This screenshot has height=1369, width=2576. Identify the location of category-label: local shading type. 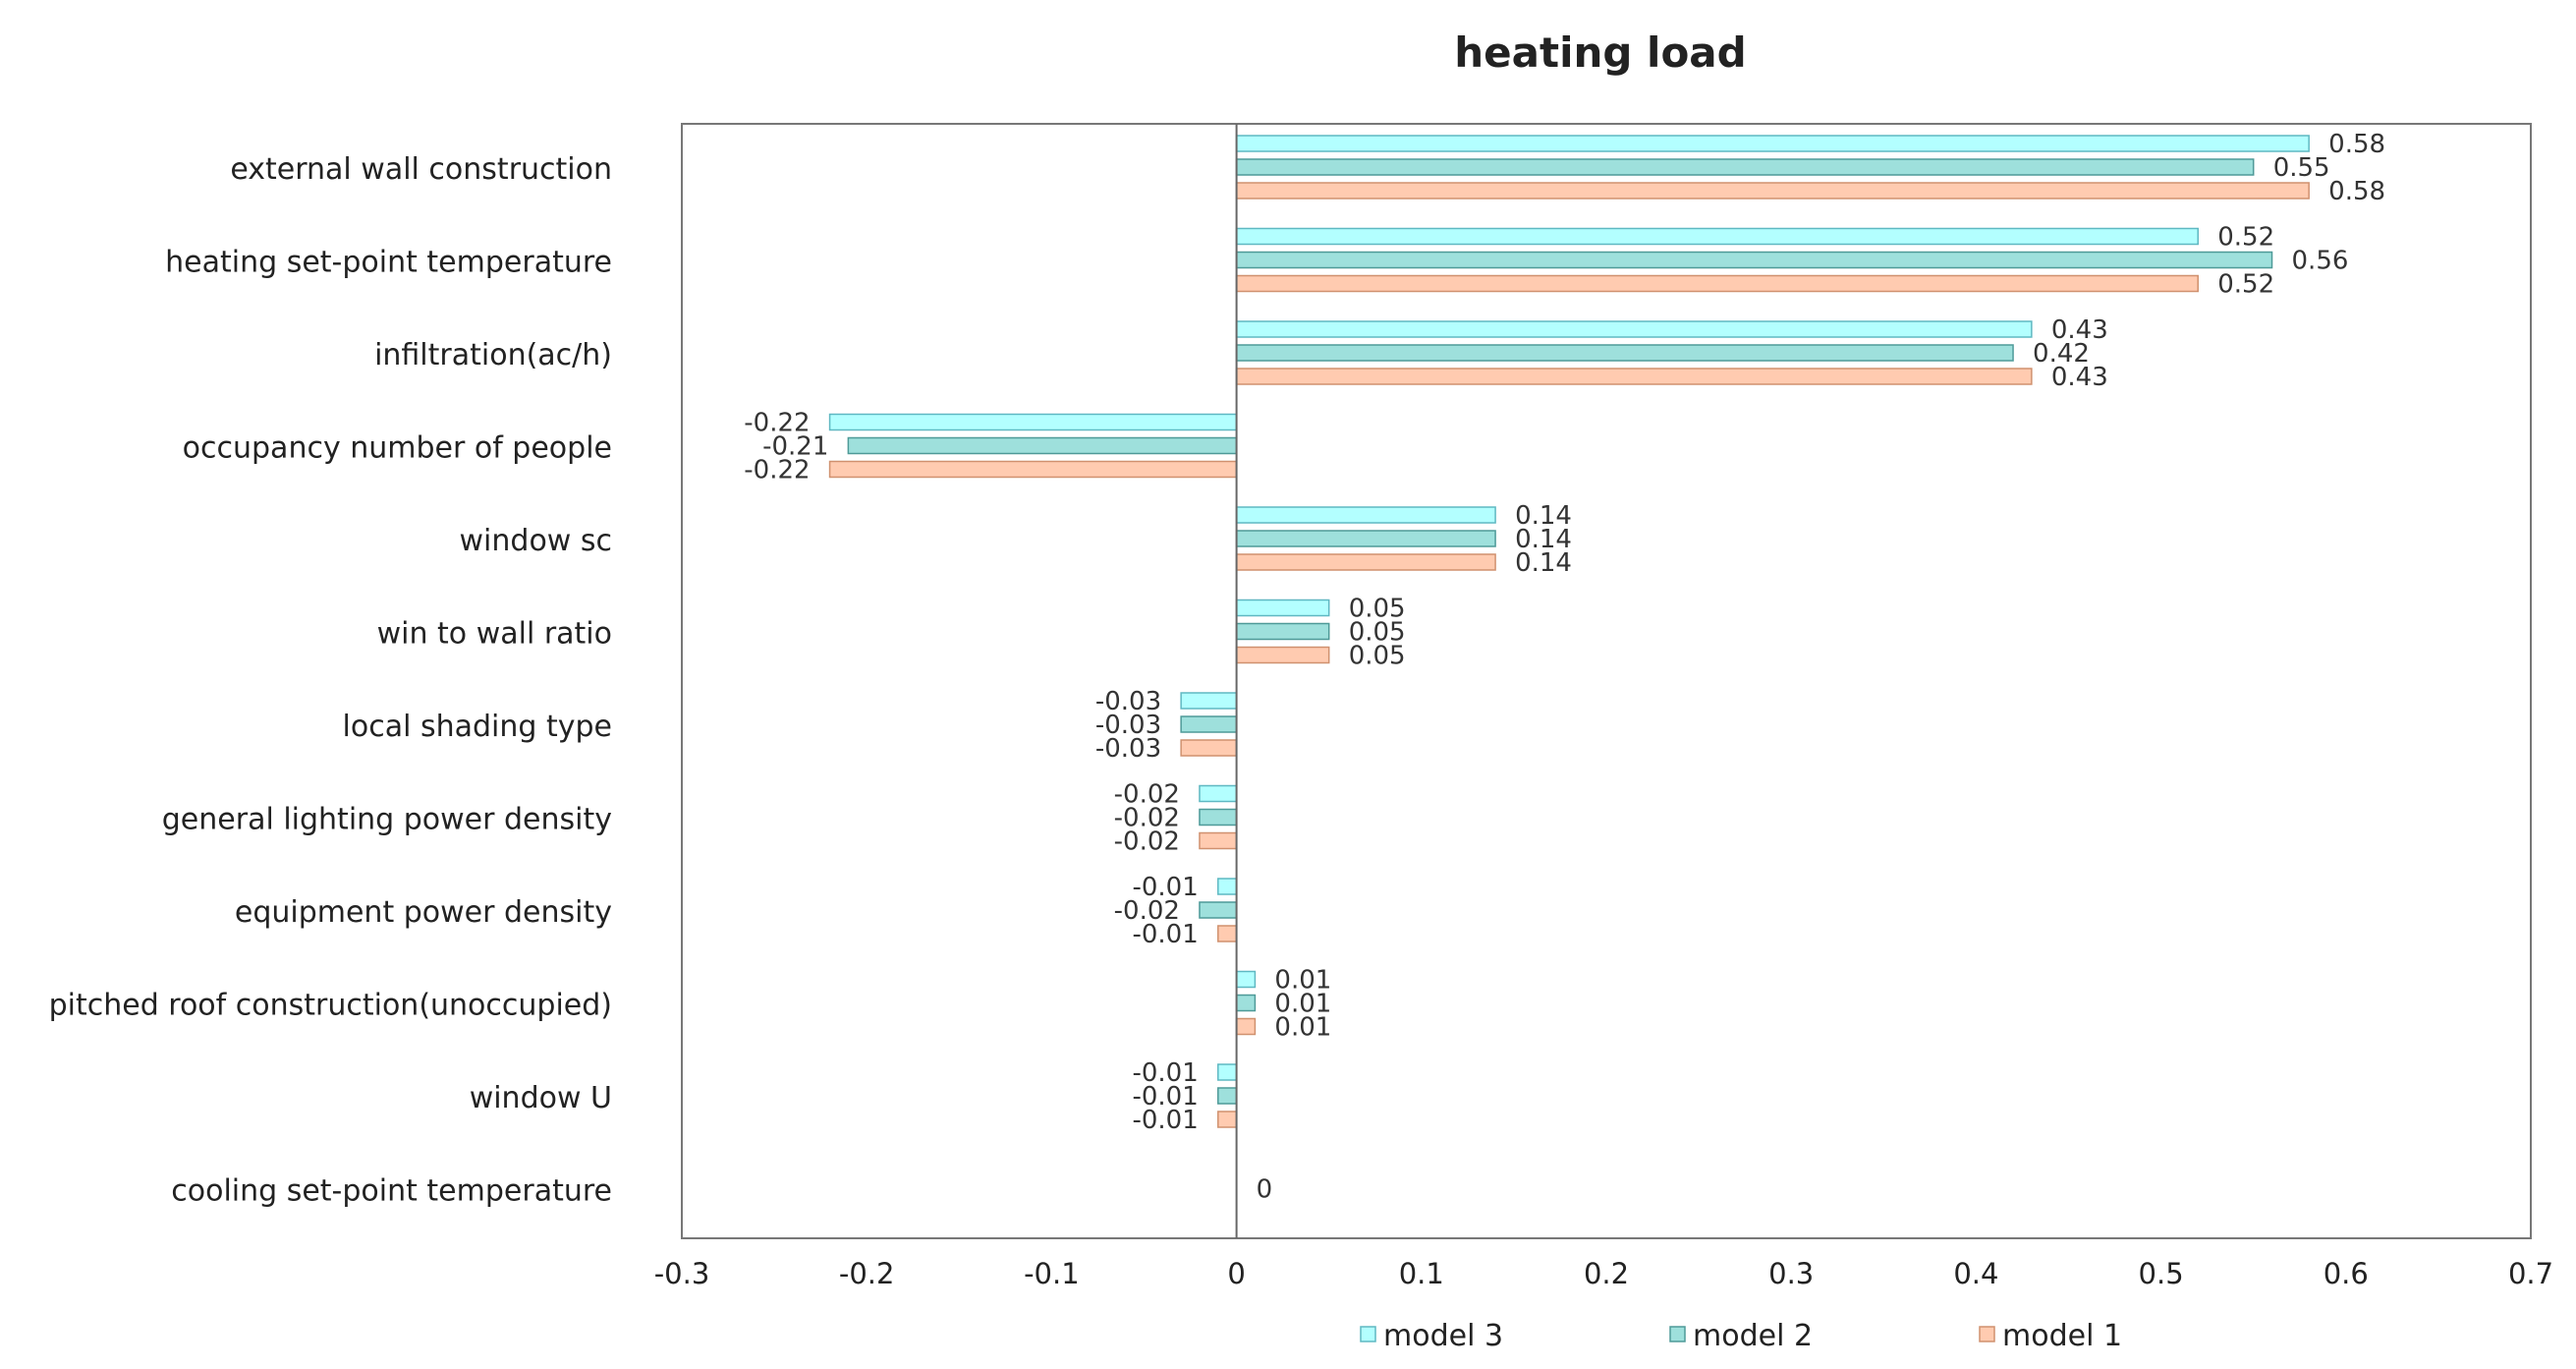
(477, 727).